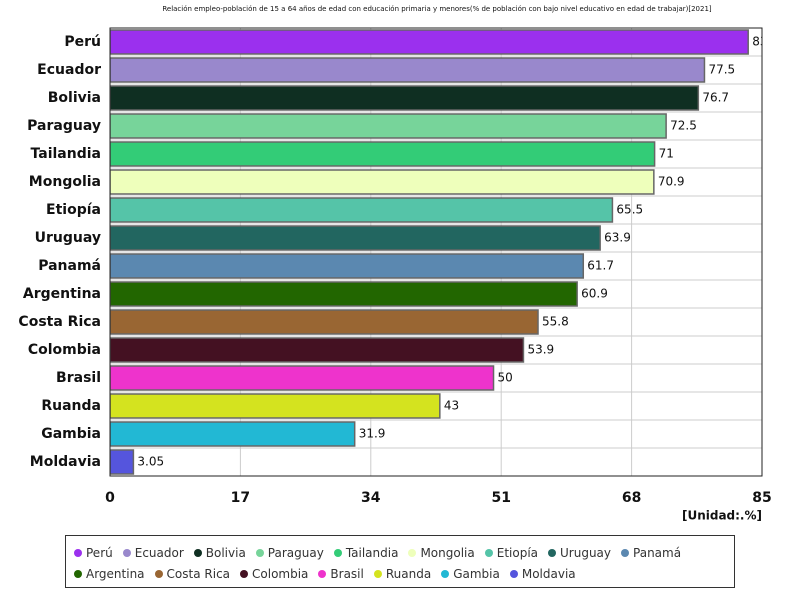  Describe the element at coordinates (240, 498) in the screenshot. I see `x-tick-label: 17` at that location.